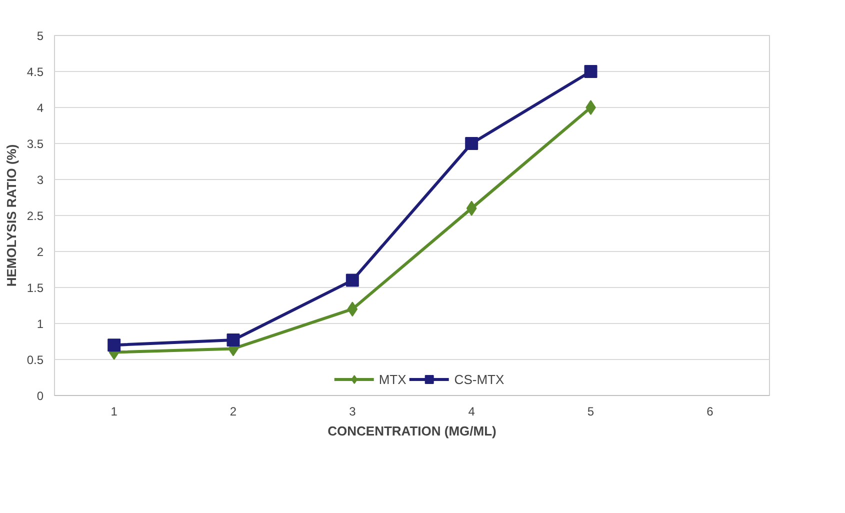 Image resolution: width=845 pixels, height=513 pixels. Describe the element at coordinates (40, 252) in the screenshot. I see `y-tick-label: 2` at that location.